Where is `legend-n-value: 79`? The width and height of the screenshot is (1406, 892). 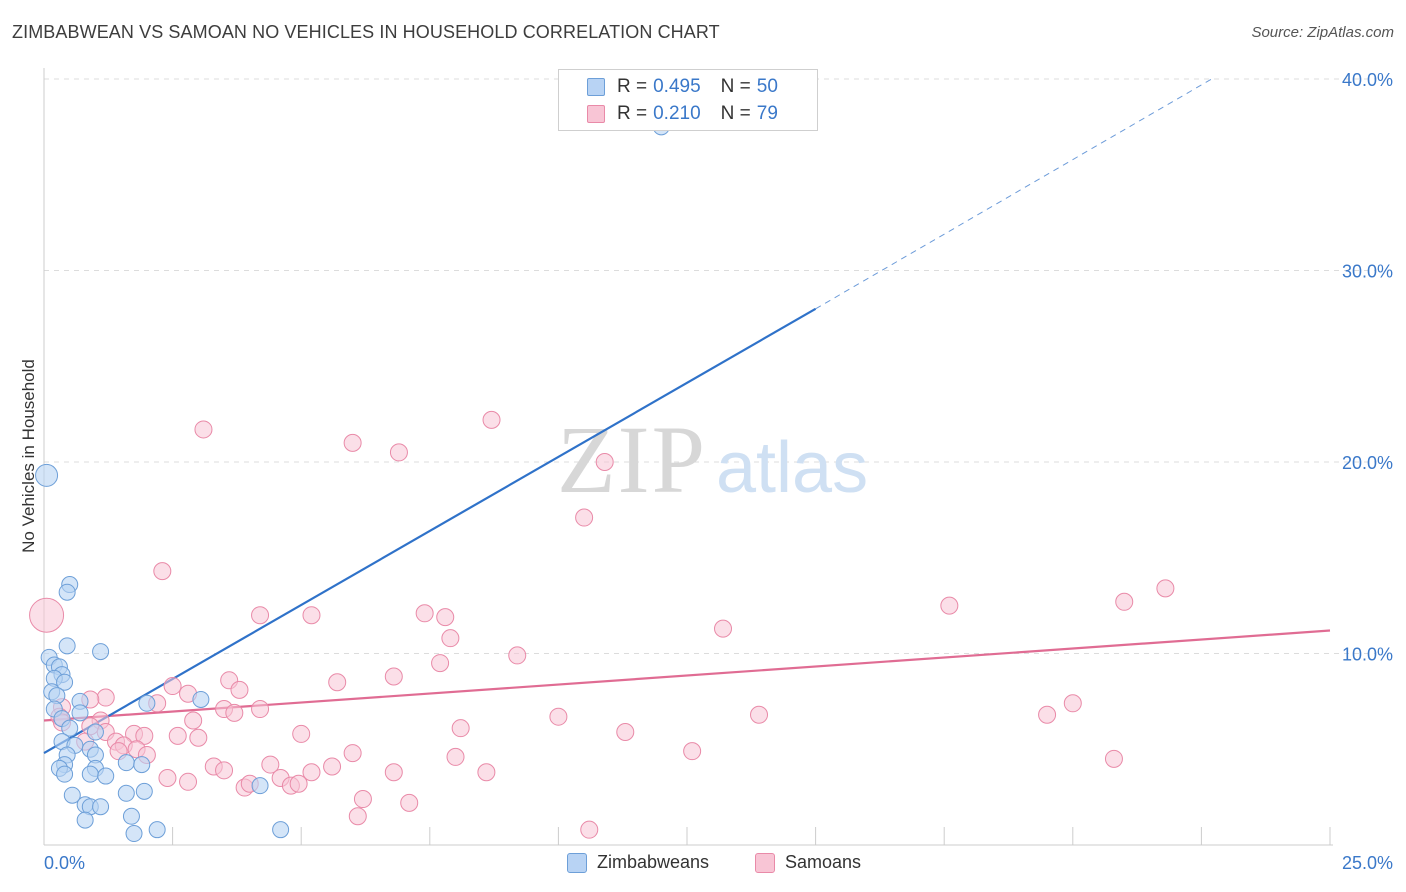
legend-n-value: 79 is located at coordinates (767, 113).